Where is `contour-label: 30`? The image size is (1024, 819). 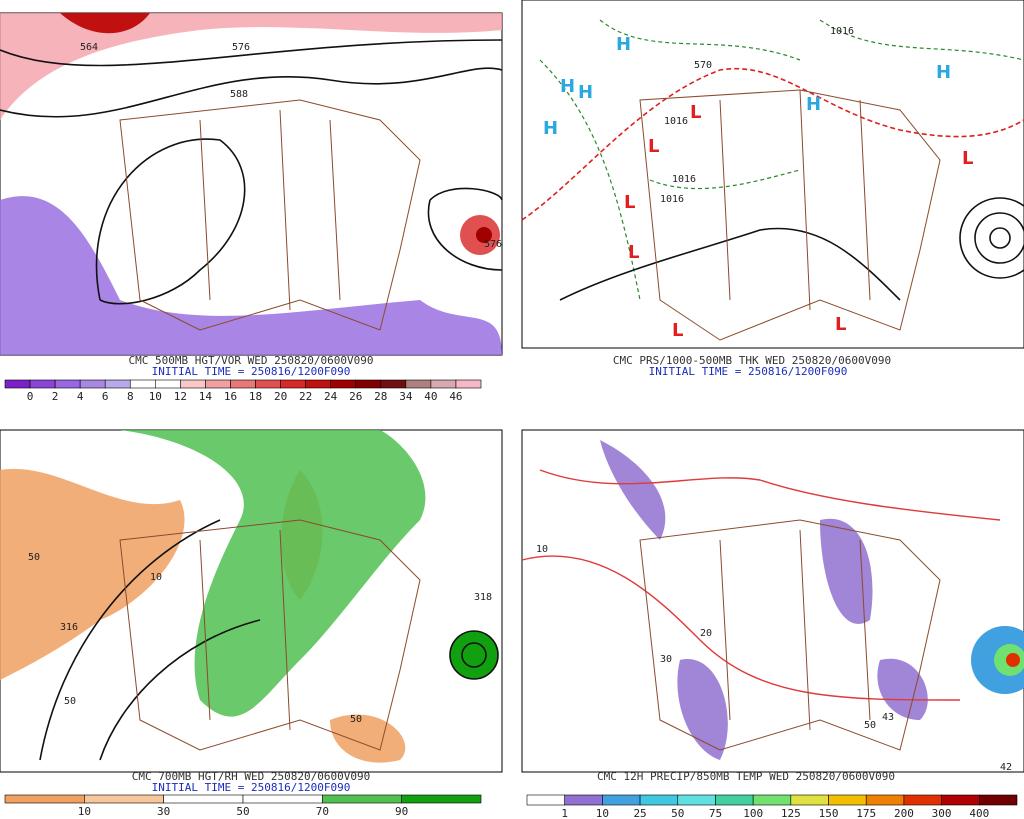 contour-label: 30 is located at coordinates (666, 659).